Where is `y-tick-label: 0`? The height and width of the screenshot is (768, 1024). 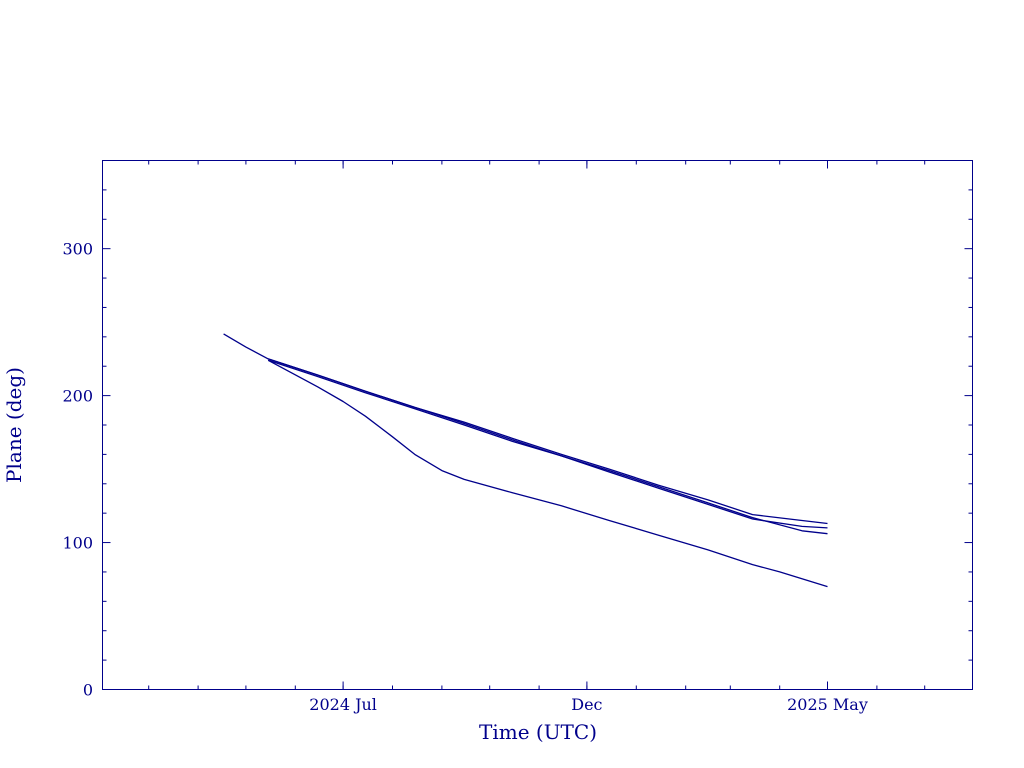 y-tick-label: 0 is located at coordinates (88, 690).